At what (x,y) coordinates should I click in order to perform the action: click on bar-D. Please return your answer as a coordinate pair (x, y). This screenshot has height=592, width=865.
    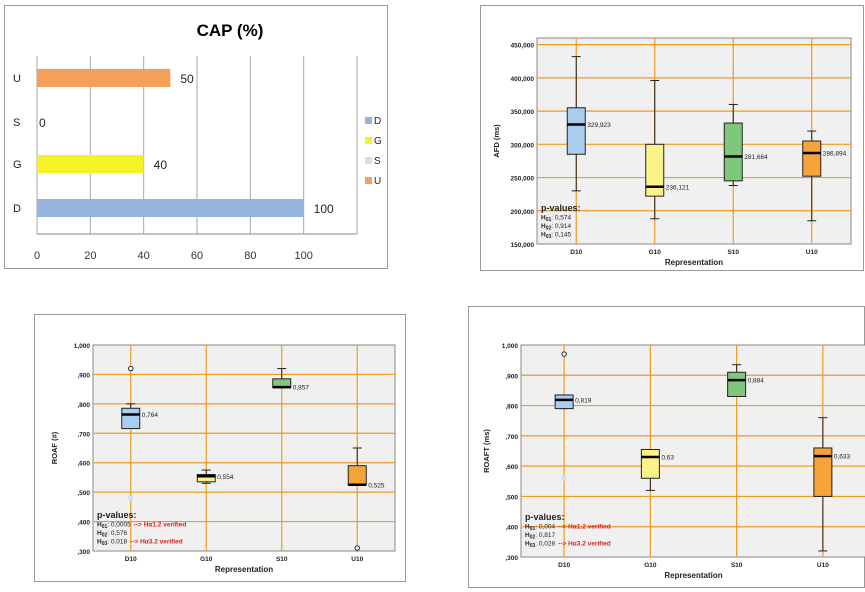
    Looking at the image, I should click on (170, 208).